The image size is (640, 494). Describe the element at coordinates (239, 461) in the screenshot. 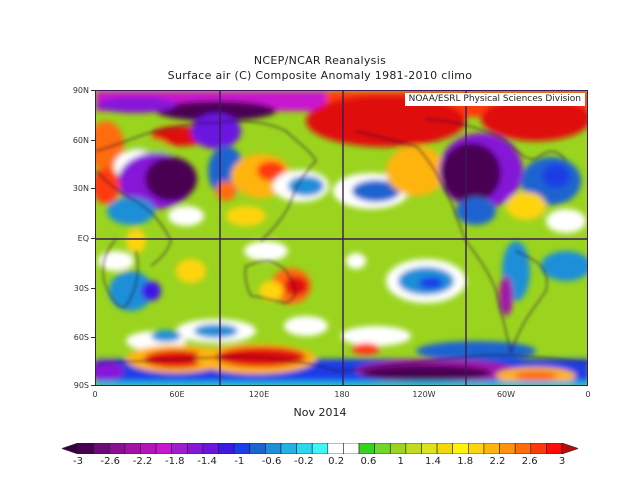

I see `colorbar-label: -1` at that location.